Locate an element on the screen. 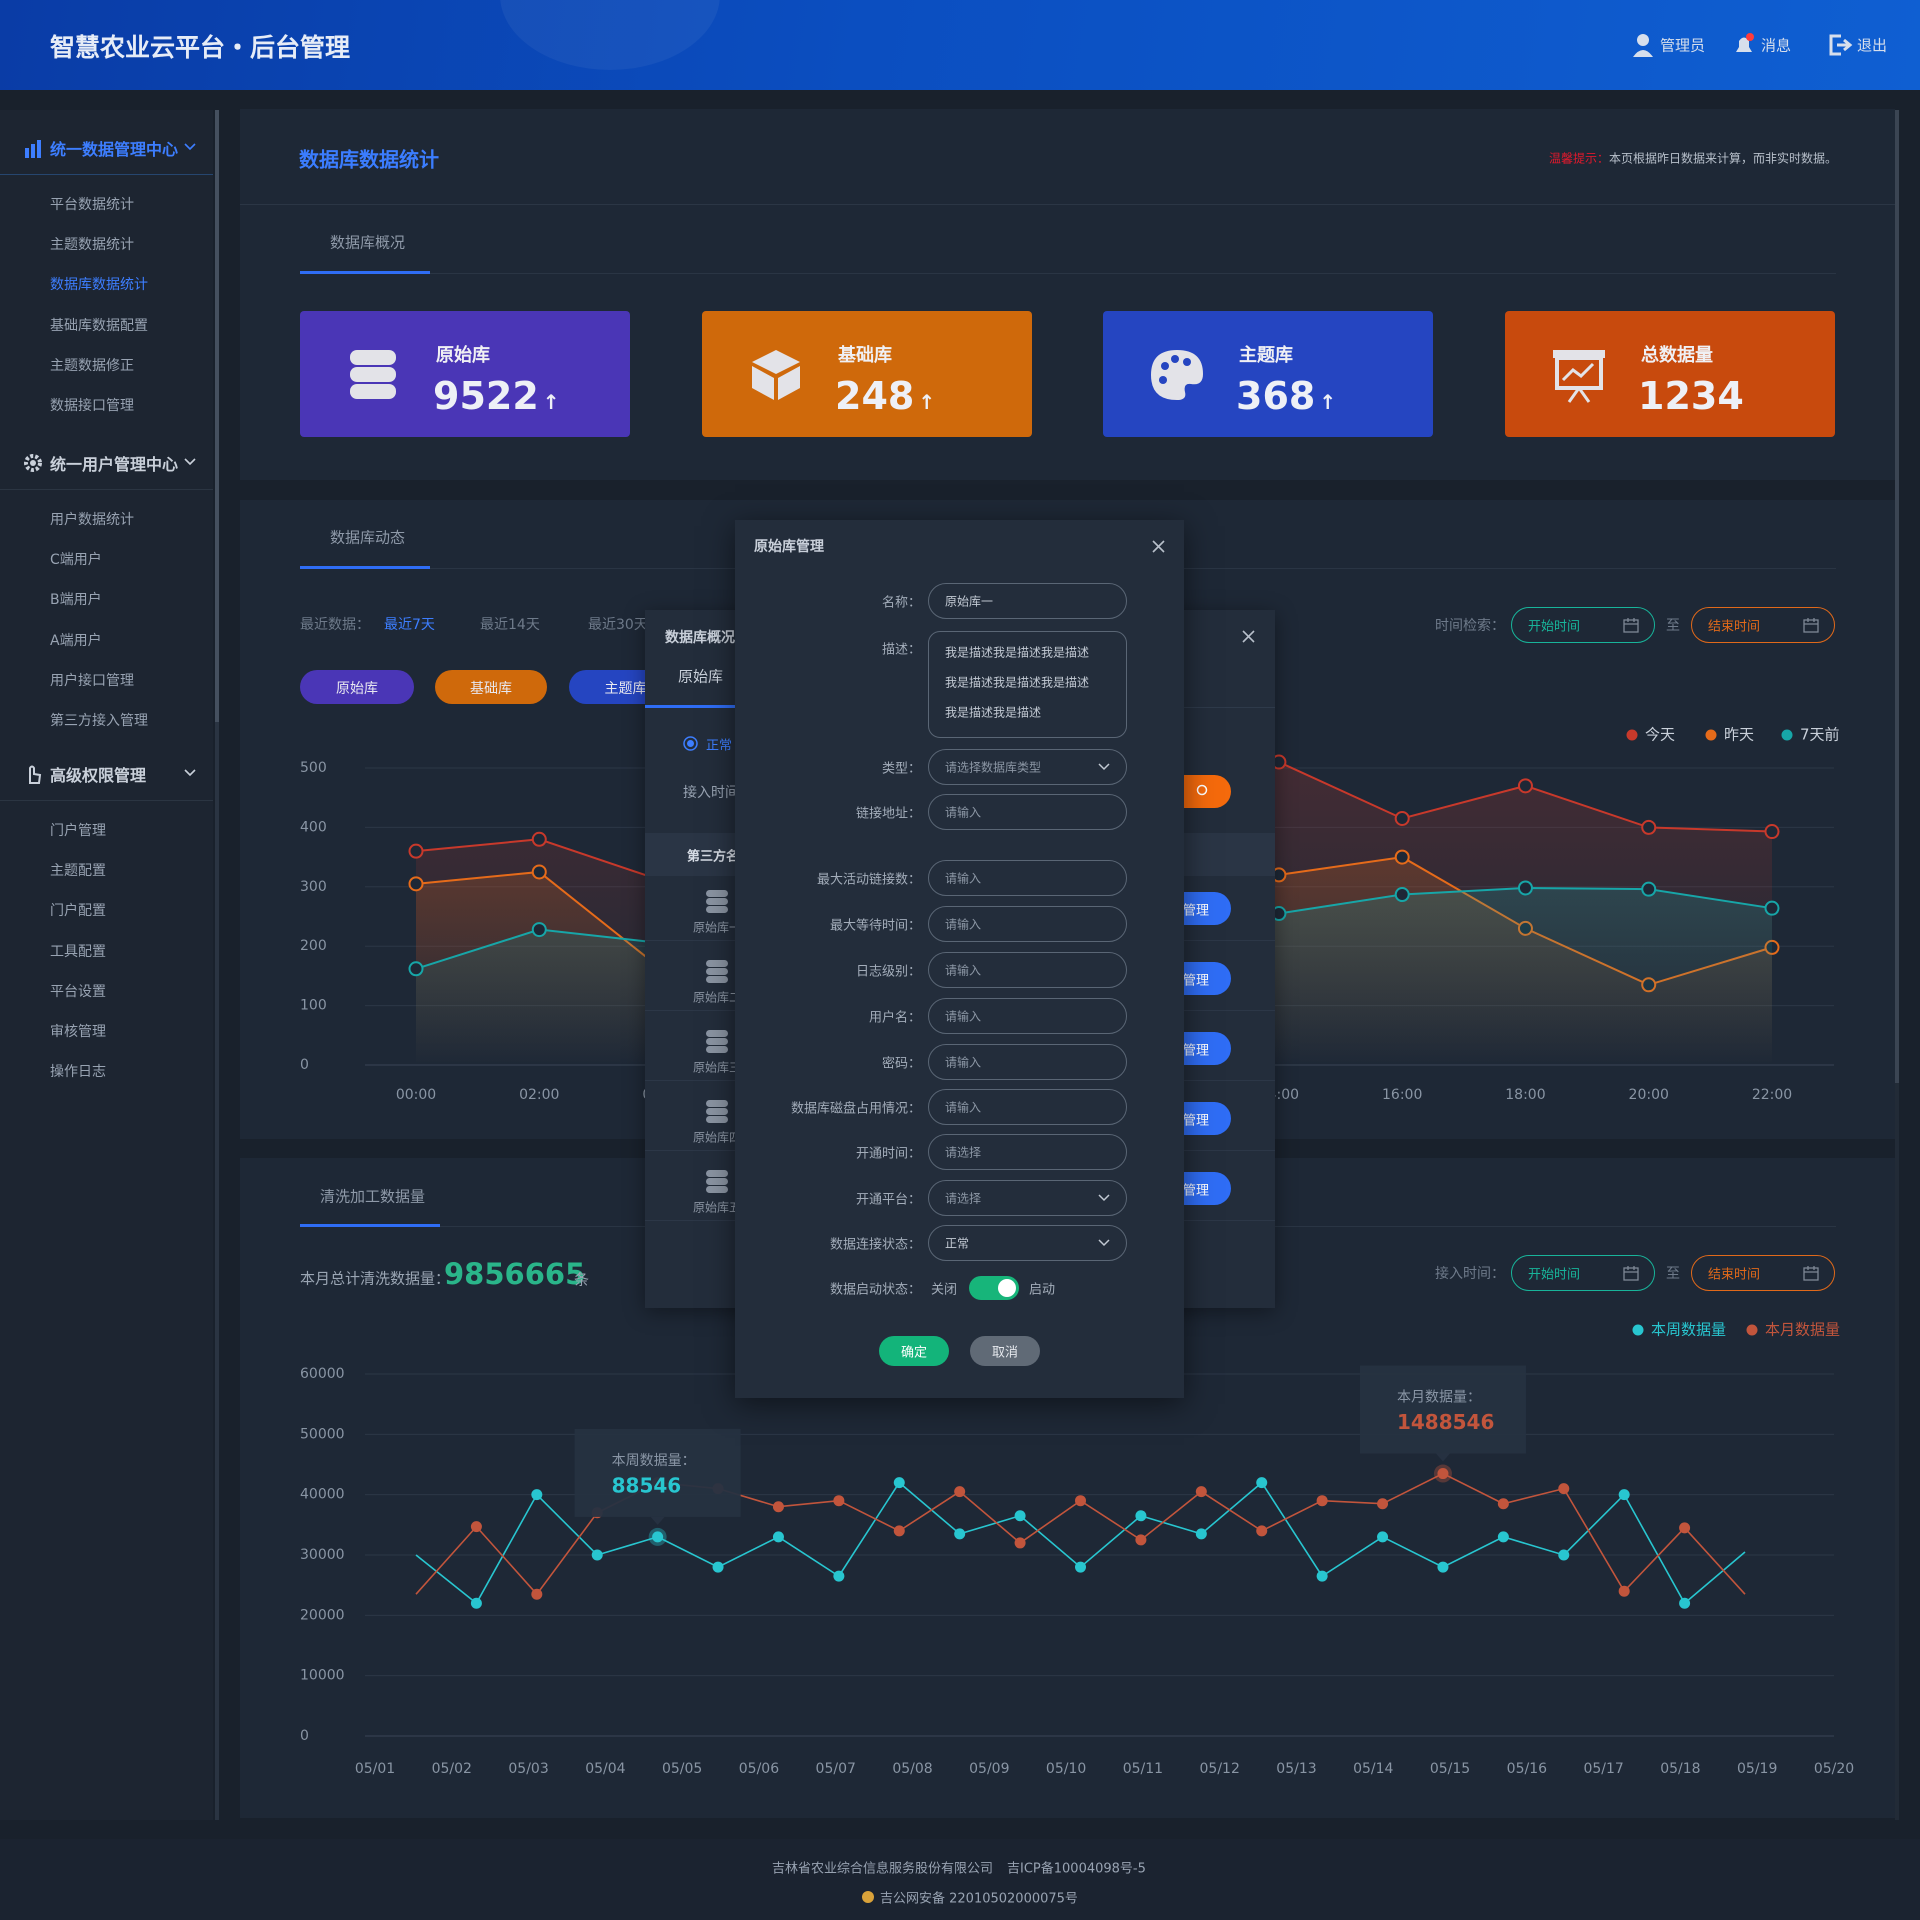  header-action: 退出 is located at coordinates (1872, 45).